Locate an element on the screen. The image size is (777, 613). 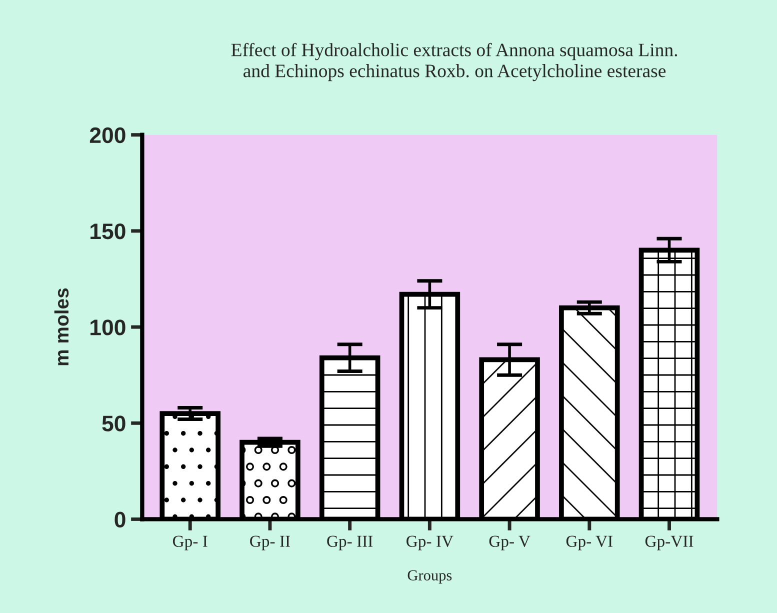
y-tick-label: 150 is located at coordinates (108, 231).